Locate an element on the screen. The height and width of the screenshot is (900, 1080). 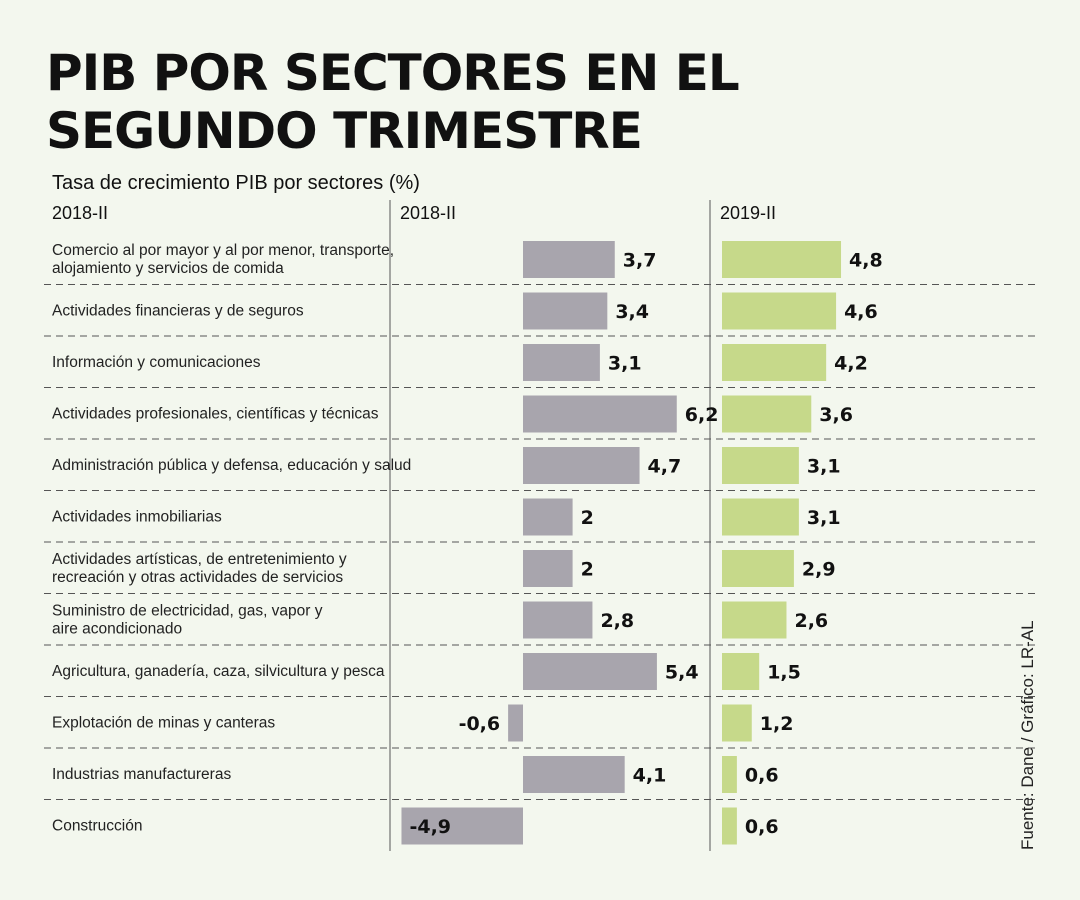
chart-title: PIB POR SECTORES EN EL SEGUNDO TRIMESTRE is located at coordinates (393, 102).